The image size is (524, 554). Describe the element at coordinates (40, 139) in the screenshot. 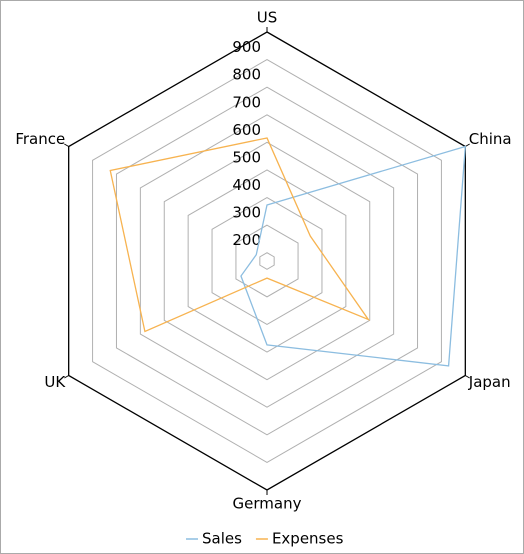

I see `category-label: France` at that location.